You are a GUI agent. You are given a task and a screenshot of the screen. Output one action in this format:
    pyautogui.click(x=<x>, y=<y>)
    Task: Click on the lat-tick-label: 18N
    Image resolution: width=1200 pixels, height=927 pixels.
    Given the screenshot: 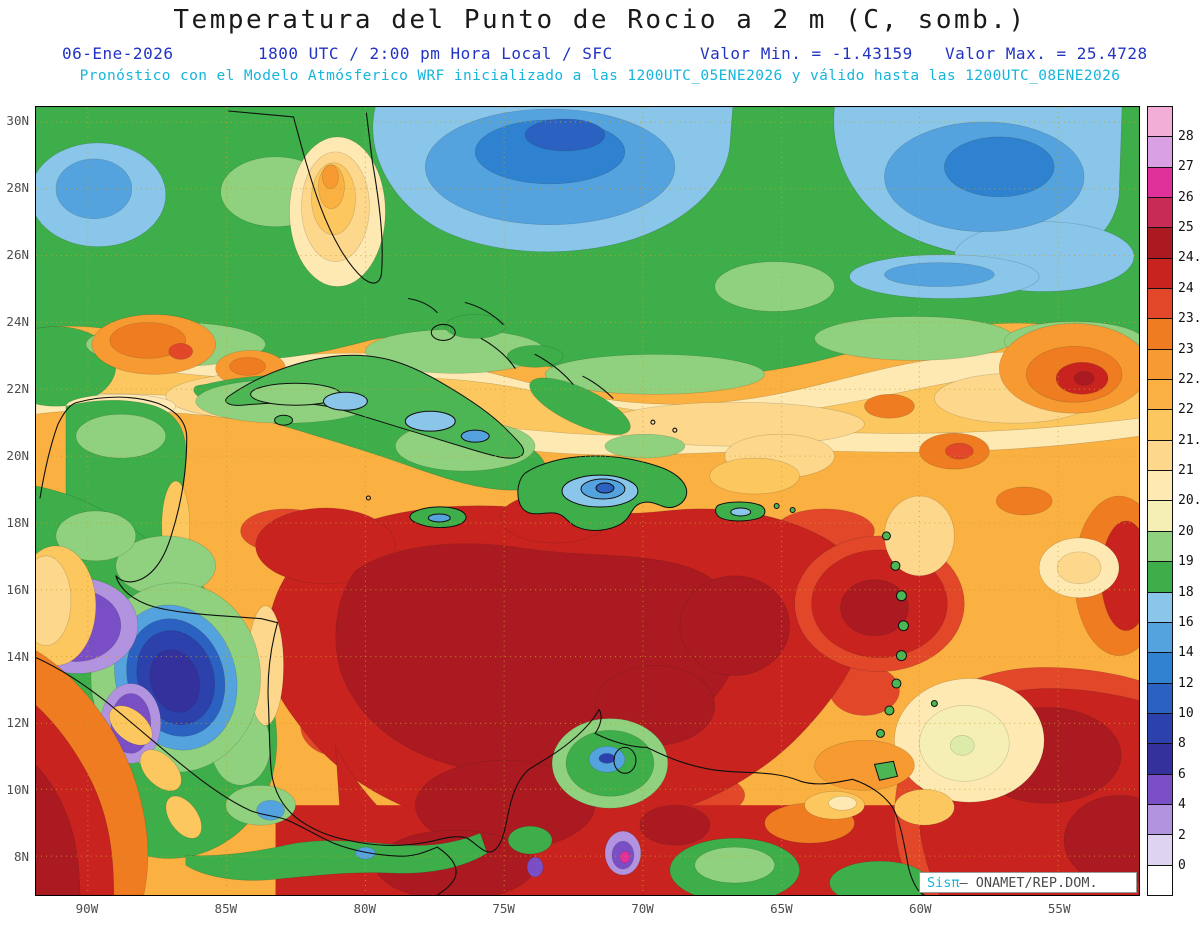 What is the action you would take?
    pyautogui.click(x=17, y=522)
    